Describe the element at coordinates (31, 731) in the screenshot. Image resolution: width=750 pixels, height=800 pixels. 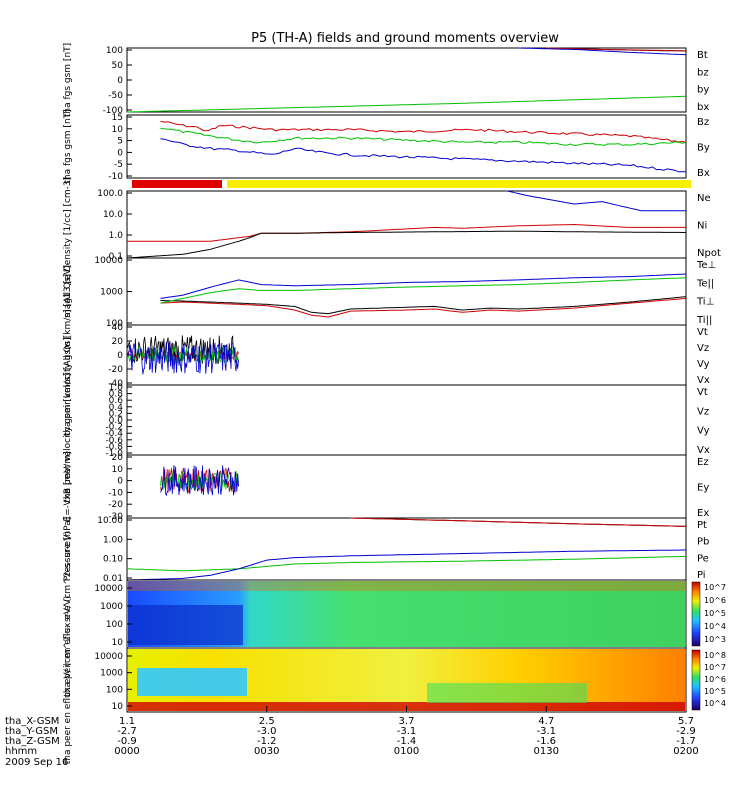
I see `ephem-row-label: tha_Y-GSM` at that location.